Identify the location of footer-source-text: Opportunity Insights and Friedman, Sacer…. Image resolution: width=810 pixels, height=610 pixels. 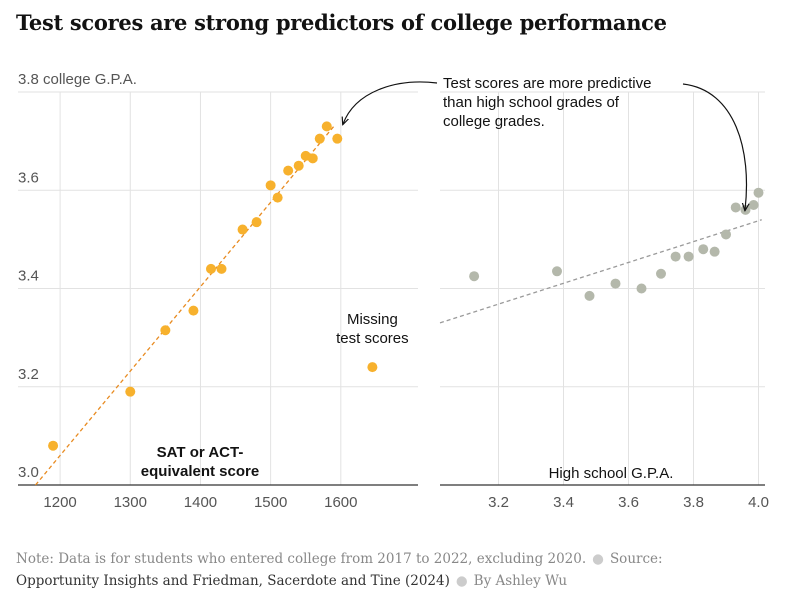
(233, 581).